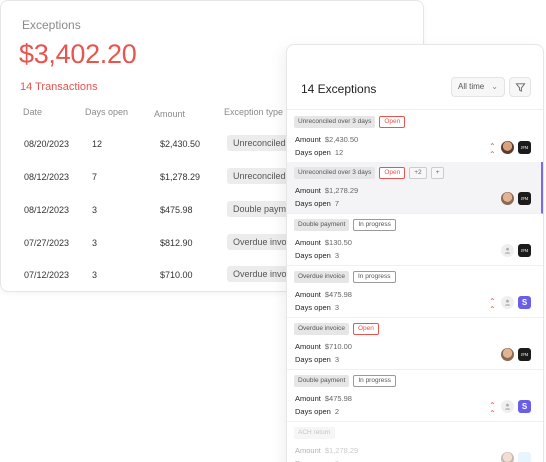 Image resolution: width=546 pixels, height=462 pixels. I want to click on col-exception-type: Exception type, so click(254, 112).